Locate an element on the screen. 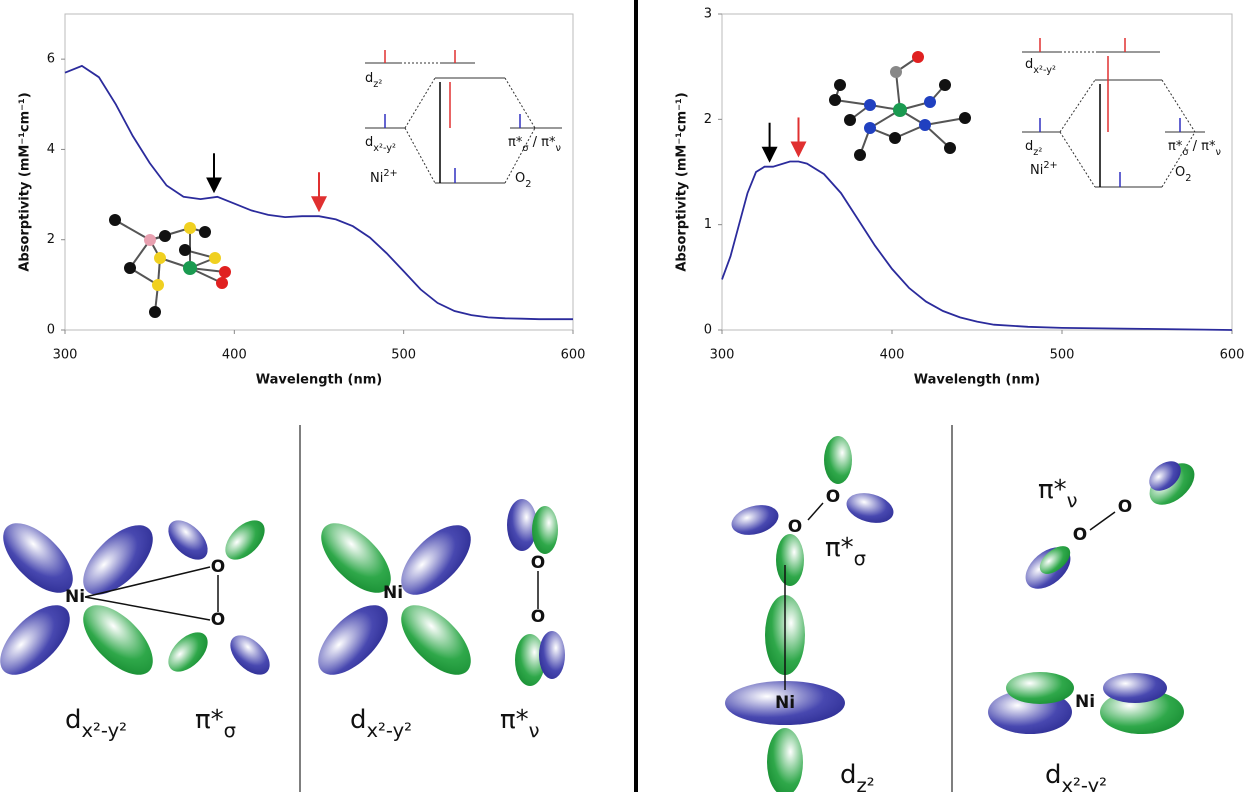 This screenshot has width=1248, height=792. inset-label: O2 is located at coordinates (1183, 174).